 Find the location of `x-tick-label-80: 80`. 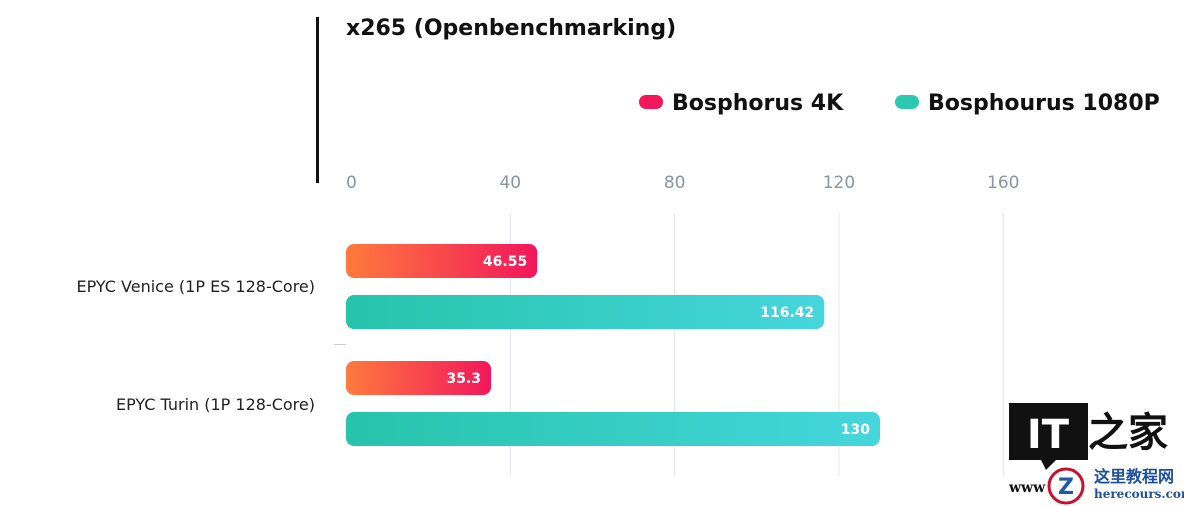

x-tick-label-80: 80 is located at coordinates (675, 183).